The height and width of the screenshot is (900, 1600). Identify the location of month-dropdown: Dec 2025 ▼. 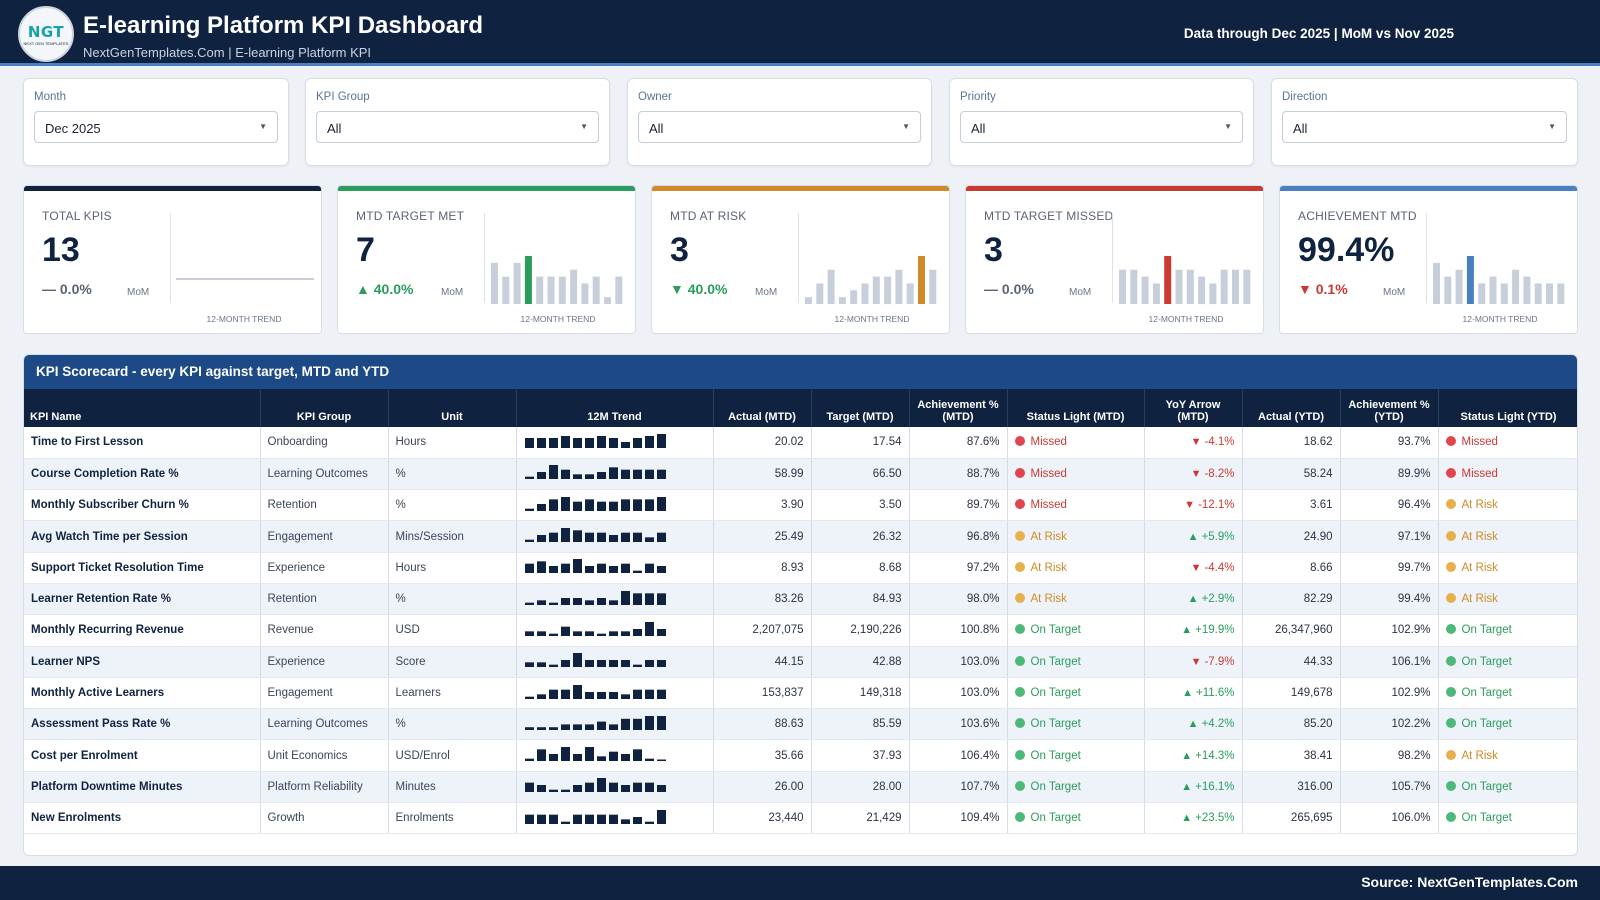
(156, 127).